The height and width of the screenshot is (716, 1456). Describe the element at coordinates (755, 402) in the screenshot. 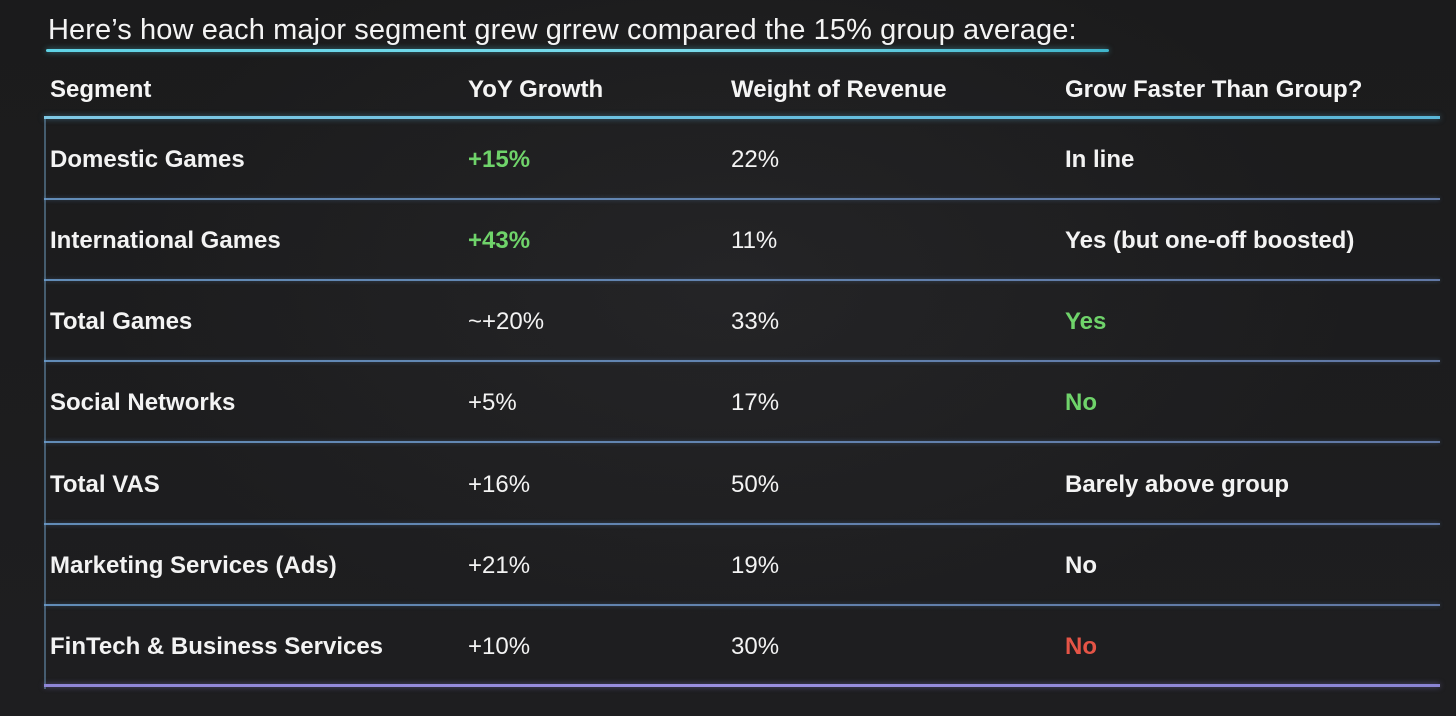

I see `cell-weight: 17%` at that location.